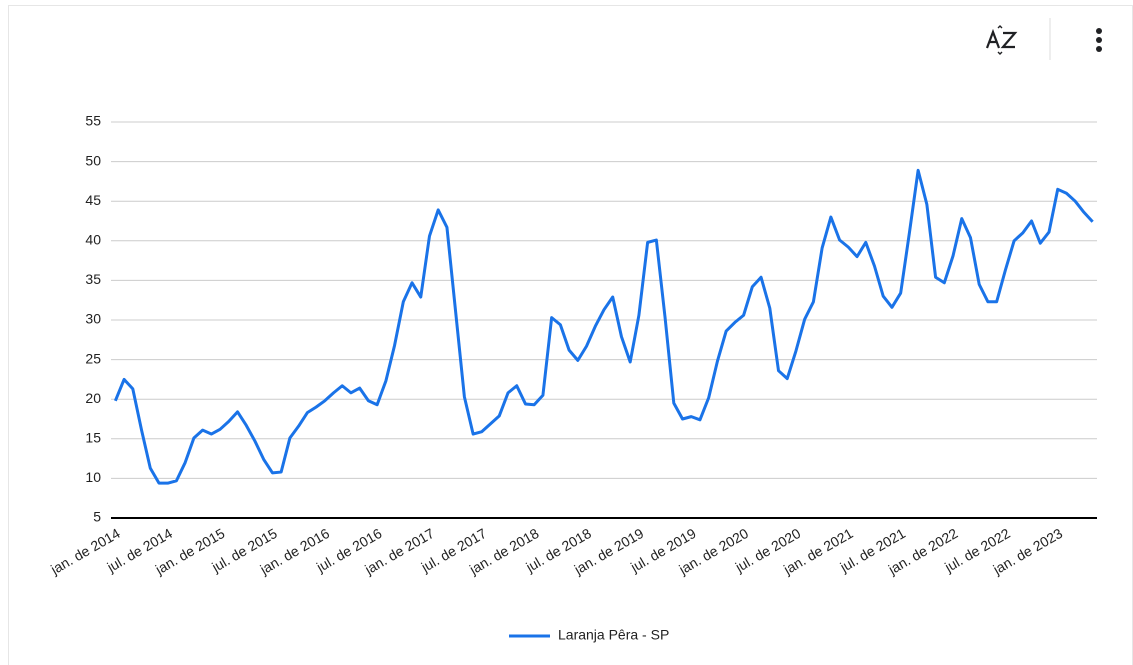 The width and height of the screenshot is (1133, 665). I want to click on y-tick-label: 5, so click(97, 517).